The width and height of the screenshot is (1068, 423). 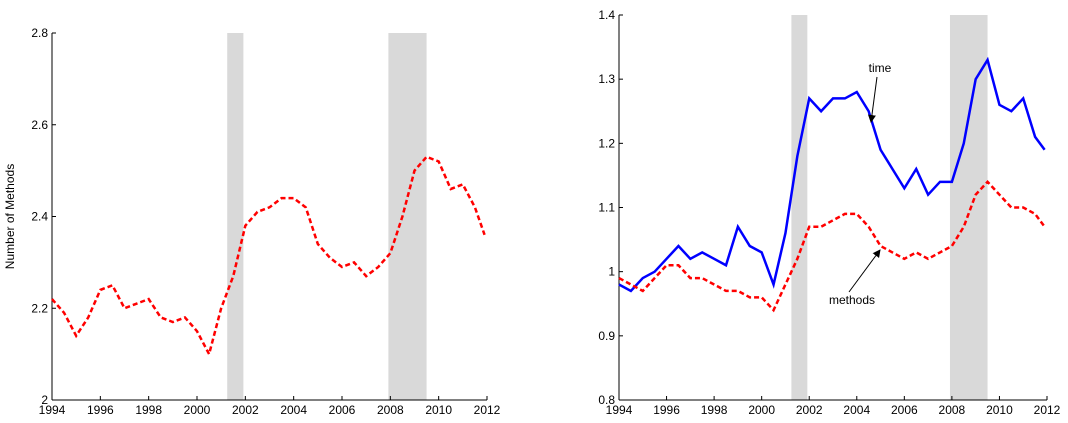 I want to click on series-annotation: methods, so click(x=852, y=300).